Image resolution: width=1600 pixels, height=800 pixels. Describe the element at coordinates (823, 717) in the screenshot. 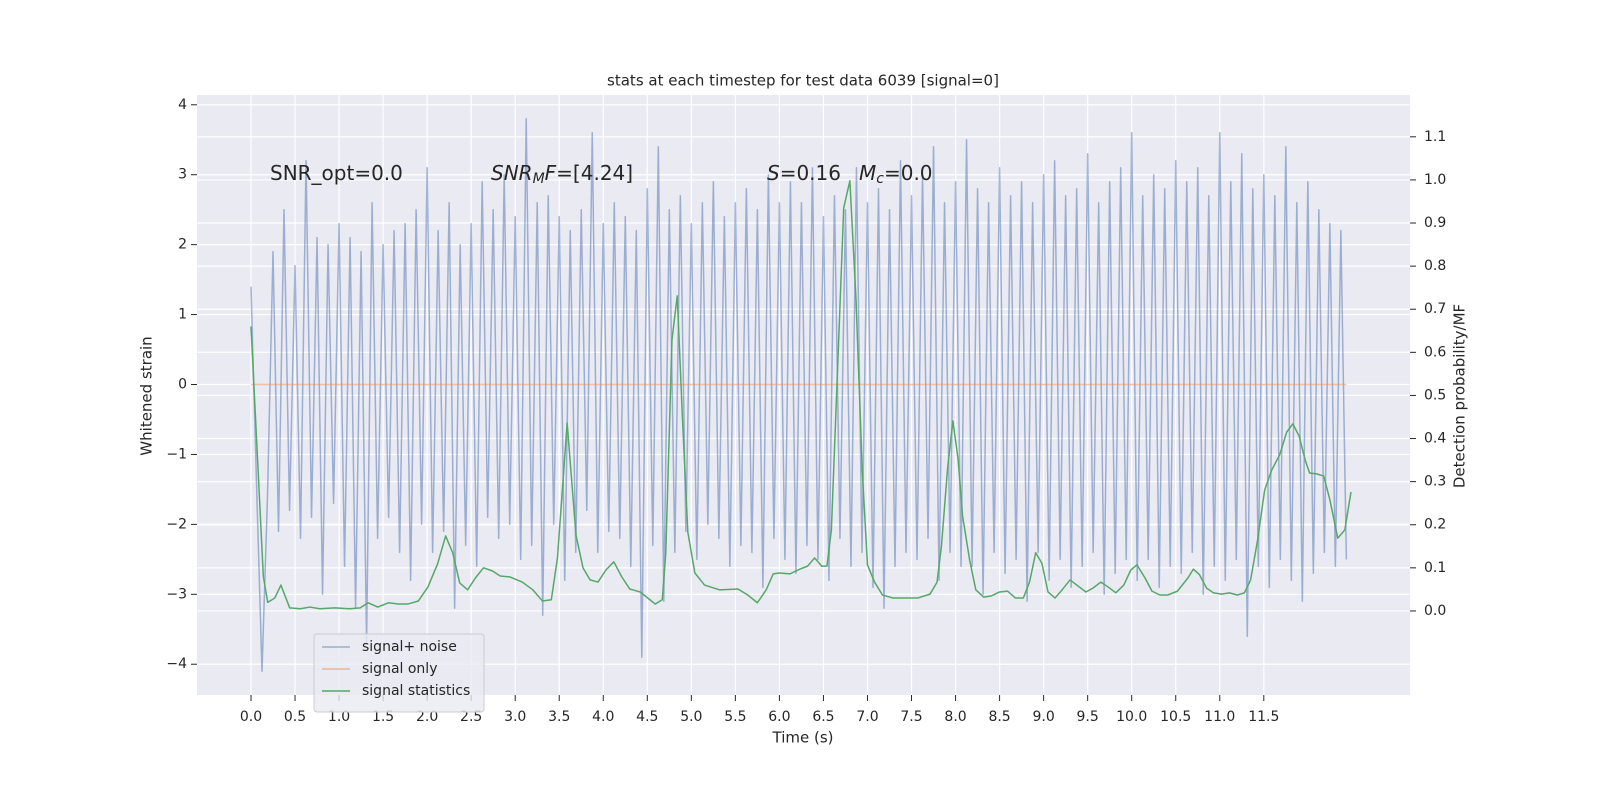

I see `x-tick-label: 6.5` at that location.